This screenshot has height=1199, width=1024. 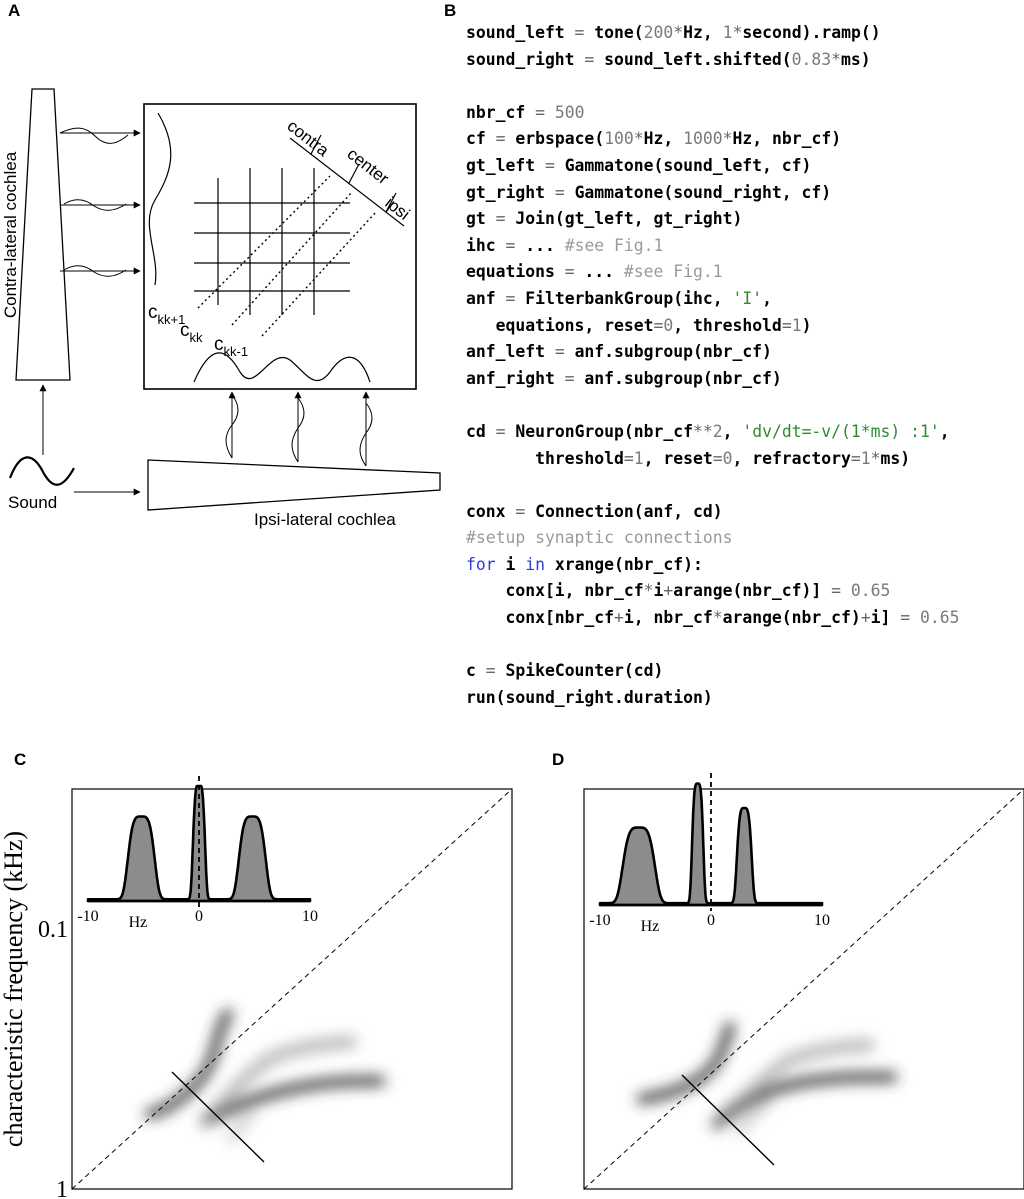 What do you see at coordinates (619, 618) in the screenshot?
I see `code-token: +` at bounding box center [619, 618].